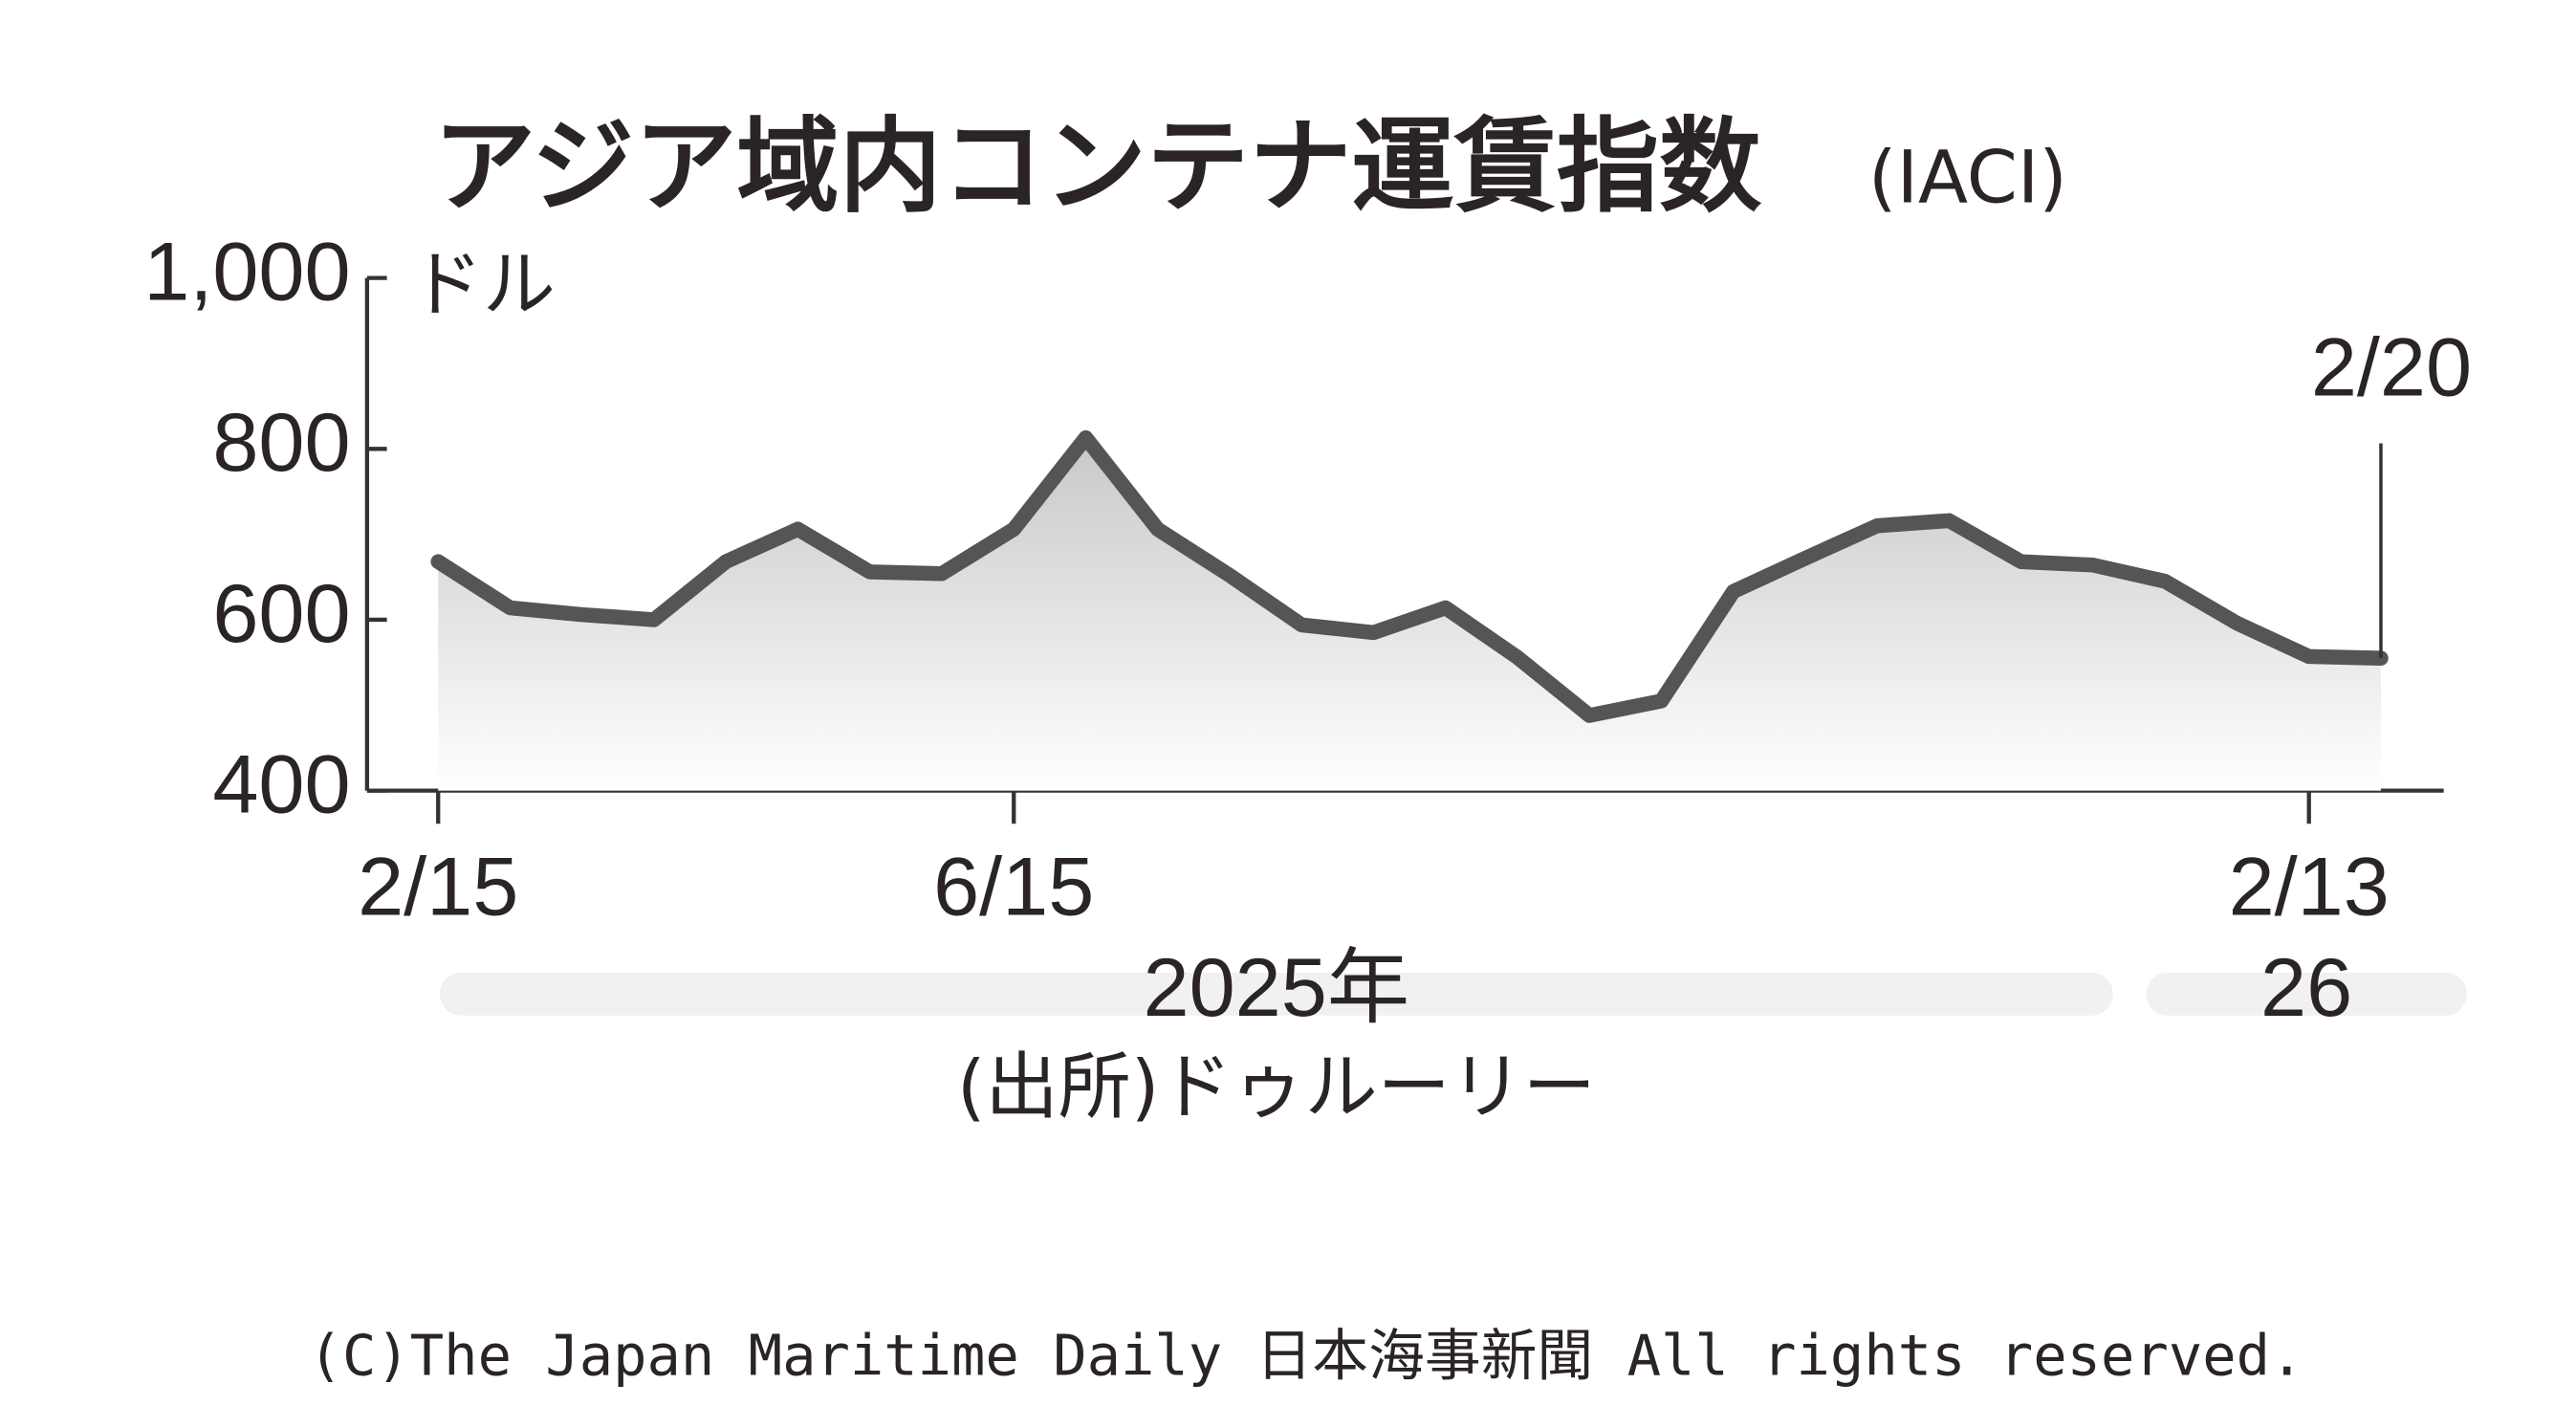 The image size is (2576, 1406). What do you see at coordinates (1013, 888) in the screenshot?
I see `x-tick-label: 6/15` at bounding box center [1013, 888].